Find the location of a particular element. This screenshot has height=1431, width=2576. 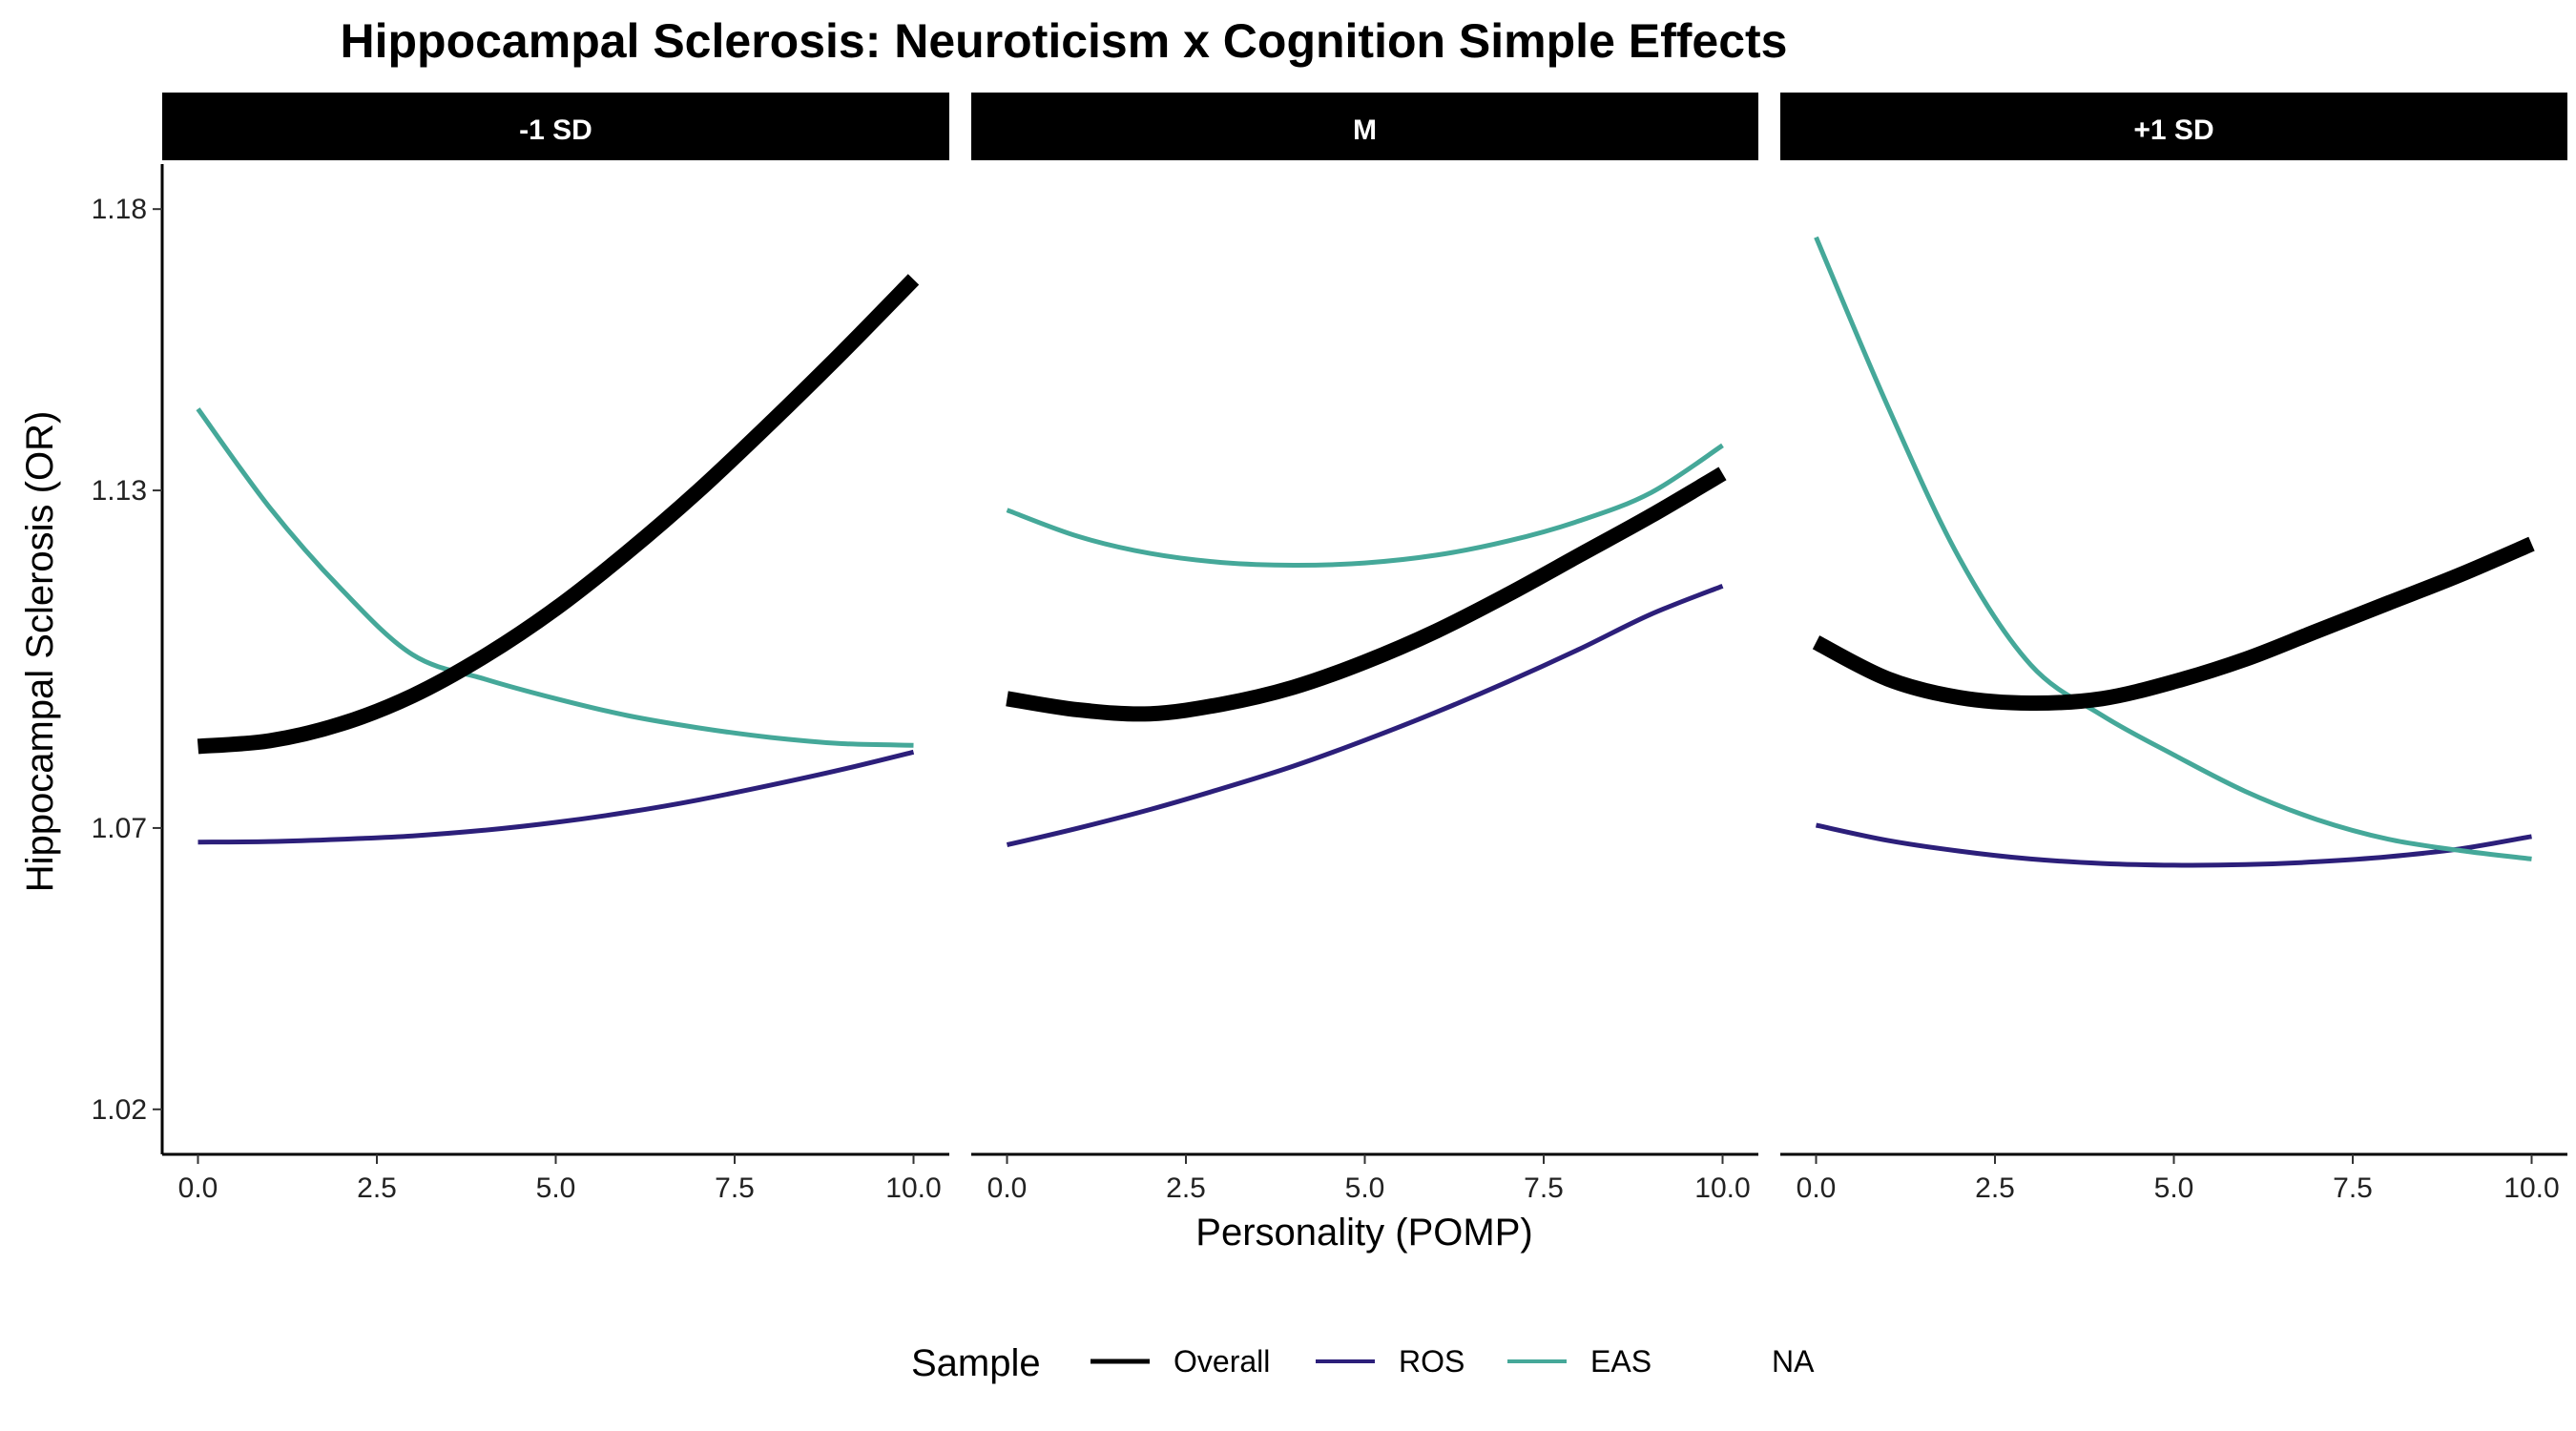

legend-label: NA is located at coordinates (1793, 1361).